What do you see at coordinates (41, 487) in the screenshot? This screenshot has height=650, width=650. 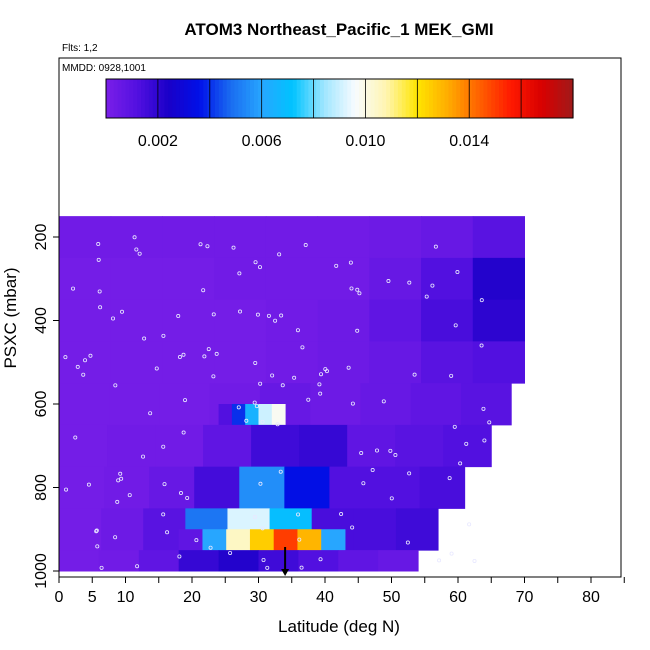 I see `y-tick-label: 800` at bounding box center [41, 487].